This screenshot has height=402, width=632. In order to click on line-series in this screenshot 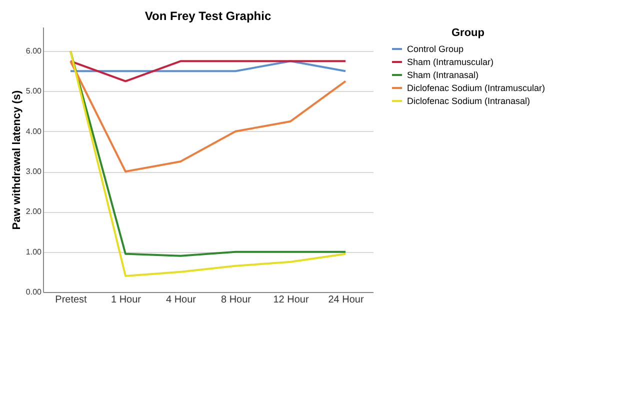, I will do `click(208, 116)`.